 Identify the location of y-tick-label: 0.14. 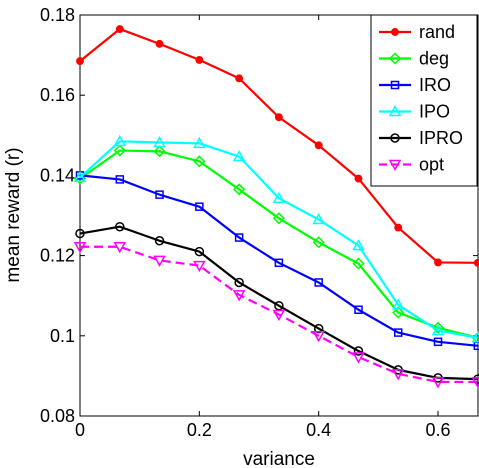
(57, 175).